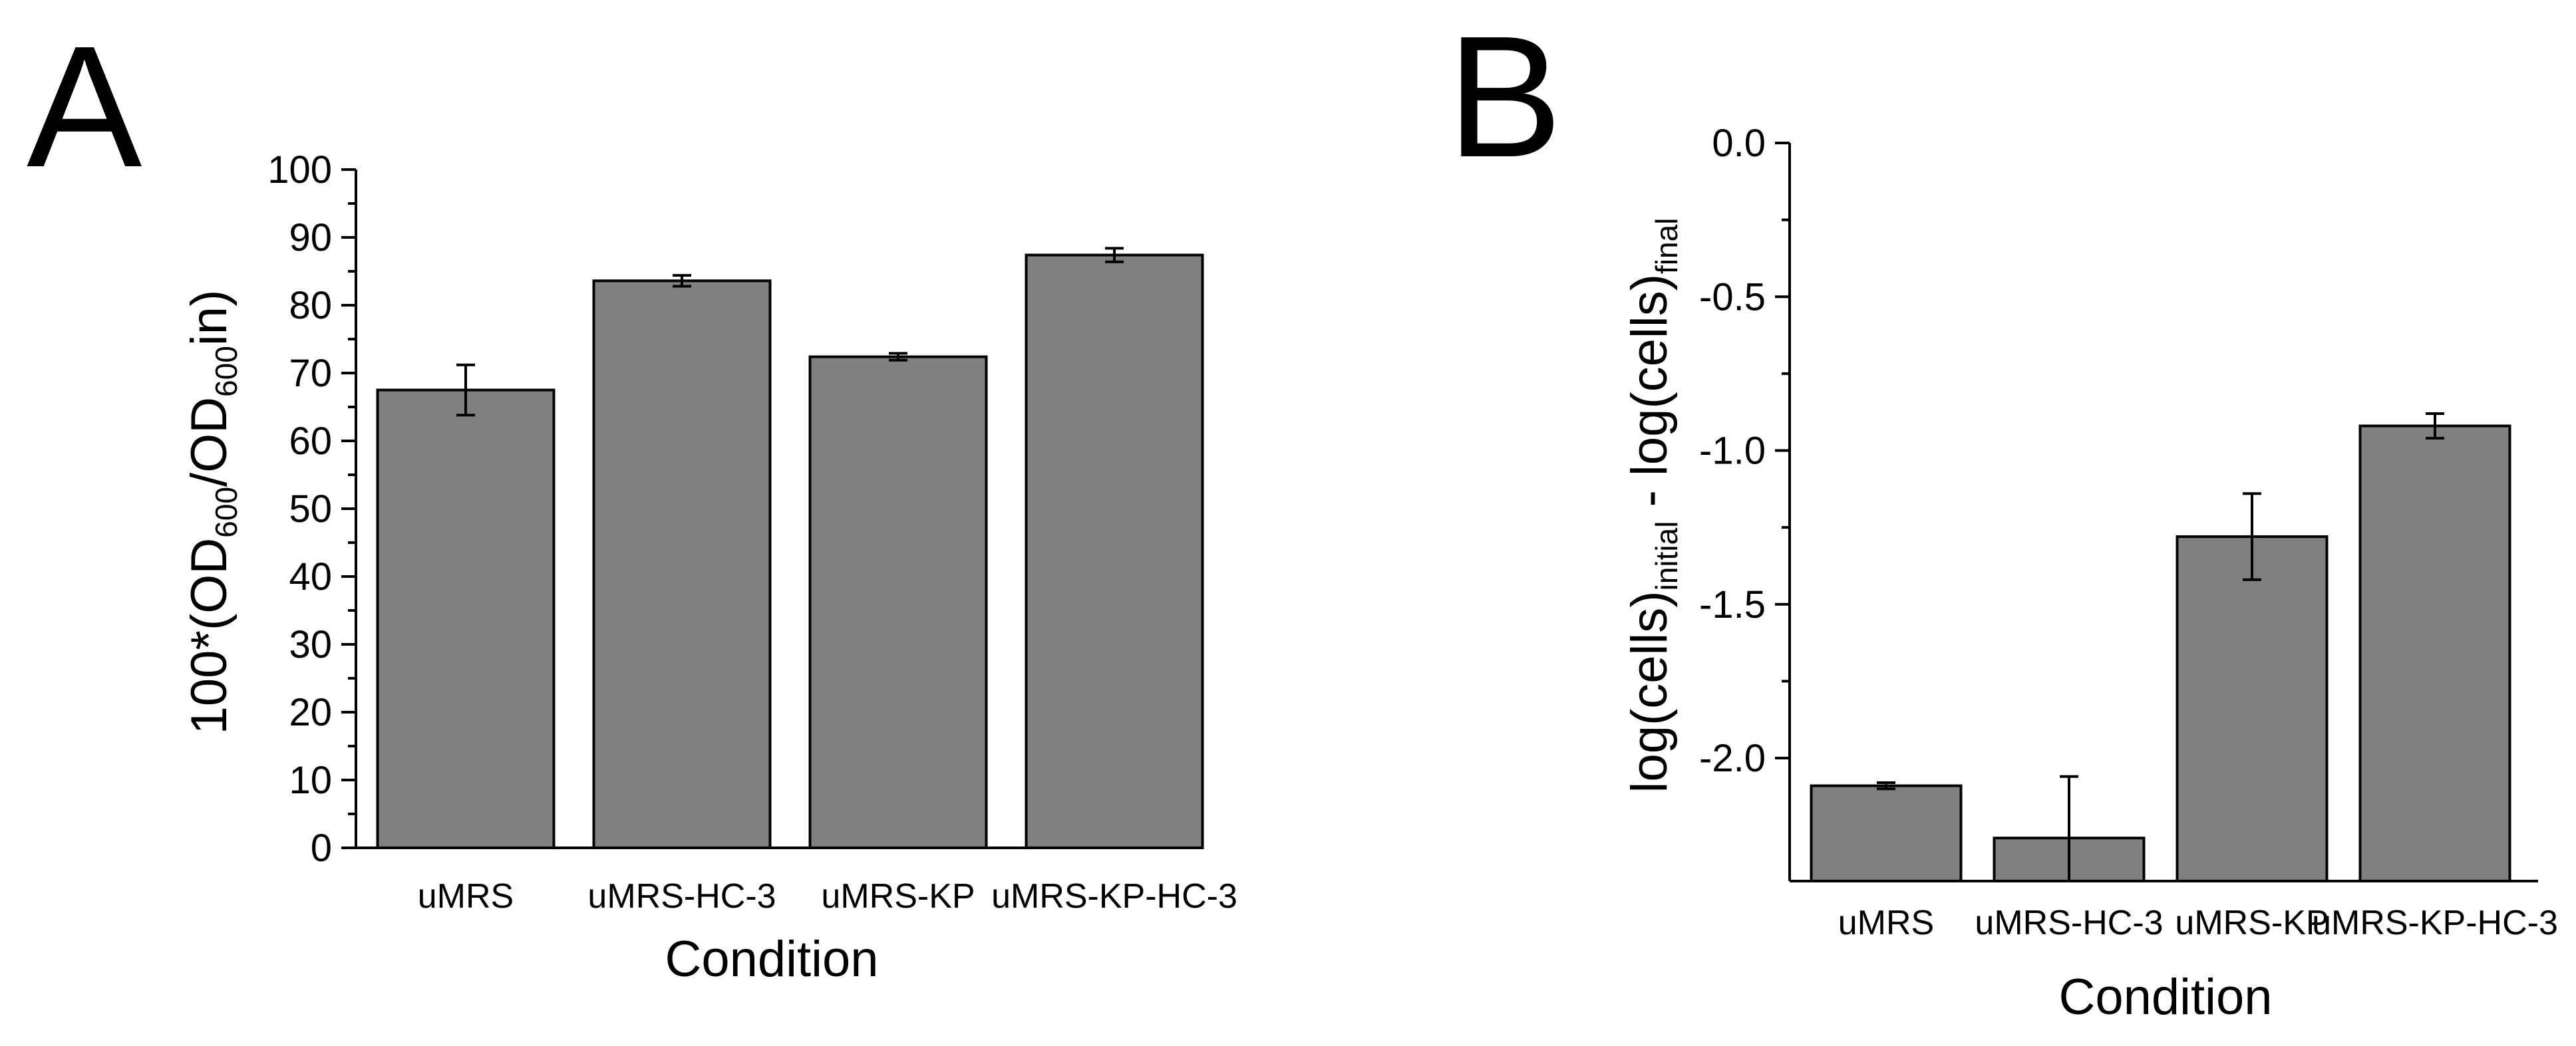 This screenshot has height=1046, width=2576. I want to click on y-axis-title-part: 100*(OD, so click(209, 636).